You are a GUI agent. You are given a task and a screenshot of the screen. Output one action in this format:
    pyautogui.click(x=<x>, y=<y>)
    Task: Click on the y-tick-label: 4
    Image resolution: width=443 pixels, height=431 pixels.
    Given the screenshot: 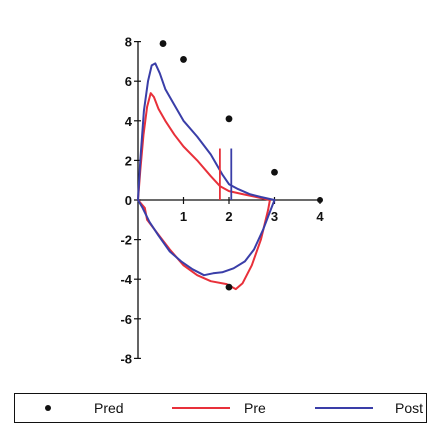 What is the action you would take?
    pyautogui.click(x=129, y=121)
    